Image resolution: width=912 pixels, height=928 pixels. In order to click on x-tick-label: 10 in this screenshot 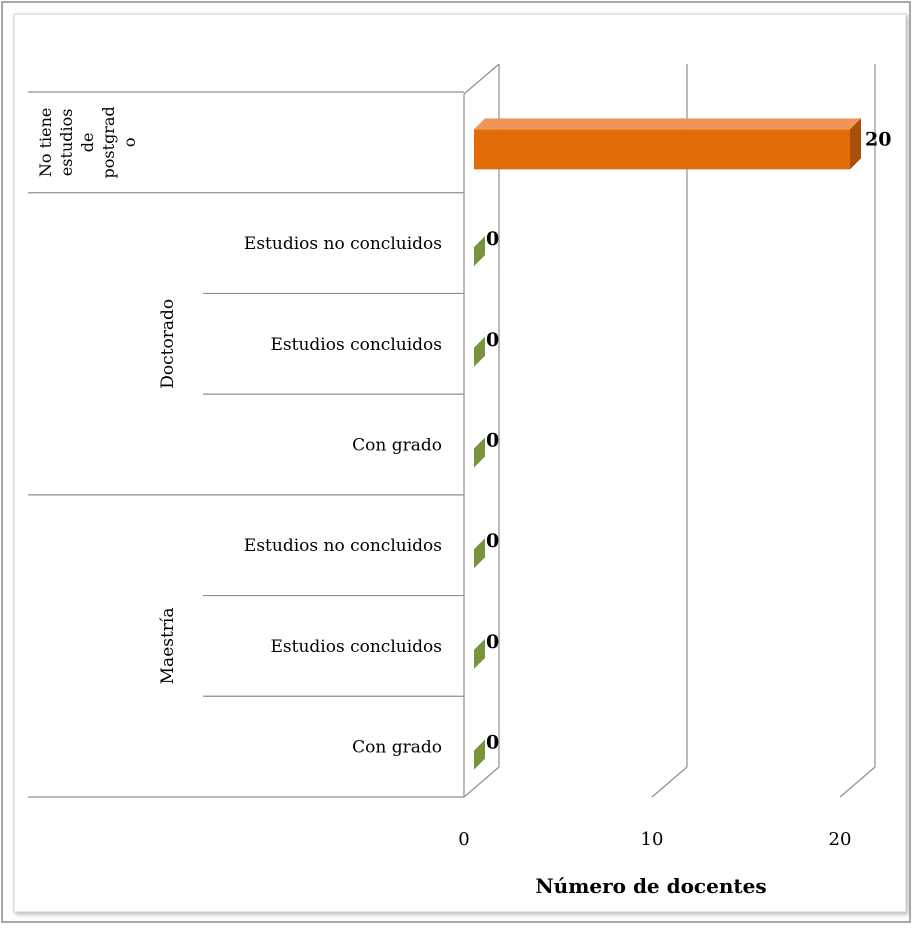, I will do `click(652, 839)`.